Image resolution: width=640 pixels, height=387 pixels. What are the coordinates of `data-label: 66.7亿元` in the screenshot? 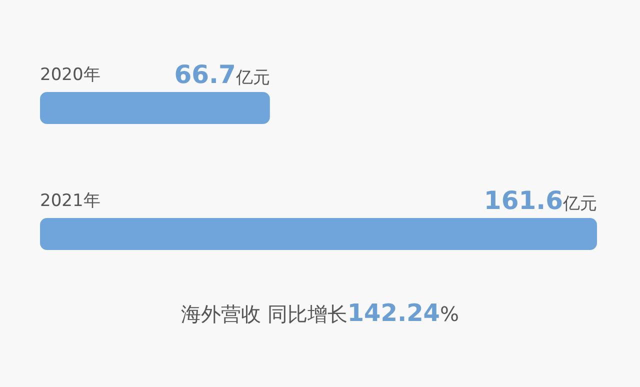 It's located at (222, 74).